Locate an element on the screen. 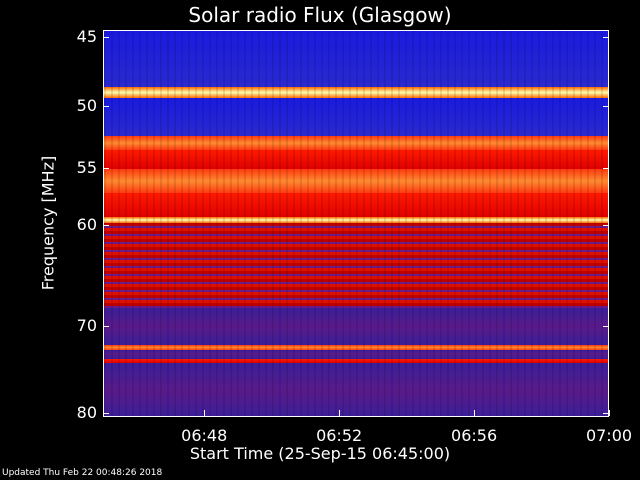 Image resolution: width=640 pixels, height=480 pixels. y-tick-label: 60 is located at coordinates (86, 225).